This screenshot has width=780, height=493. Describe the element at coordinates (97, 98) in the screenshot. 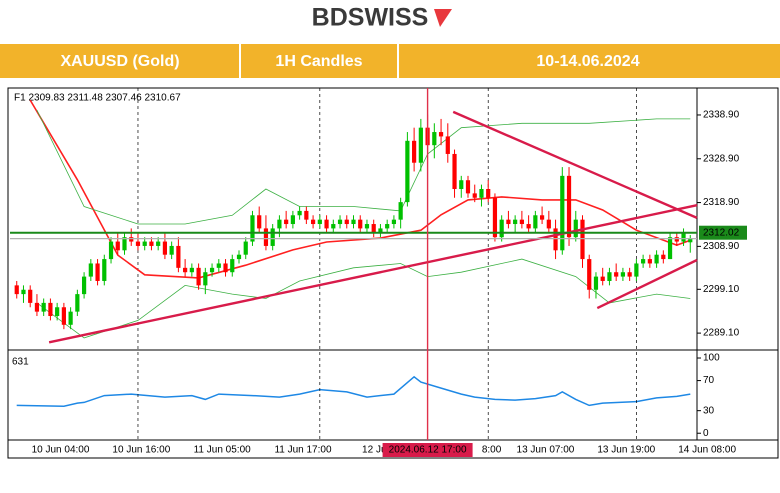

I see `info-text: F1 2309.83 2311.48 2307.46 2310.67` at that location.